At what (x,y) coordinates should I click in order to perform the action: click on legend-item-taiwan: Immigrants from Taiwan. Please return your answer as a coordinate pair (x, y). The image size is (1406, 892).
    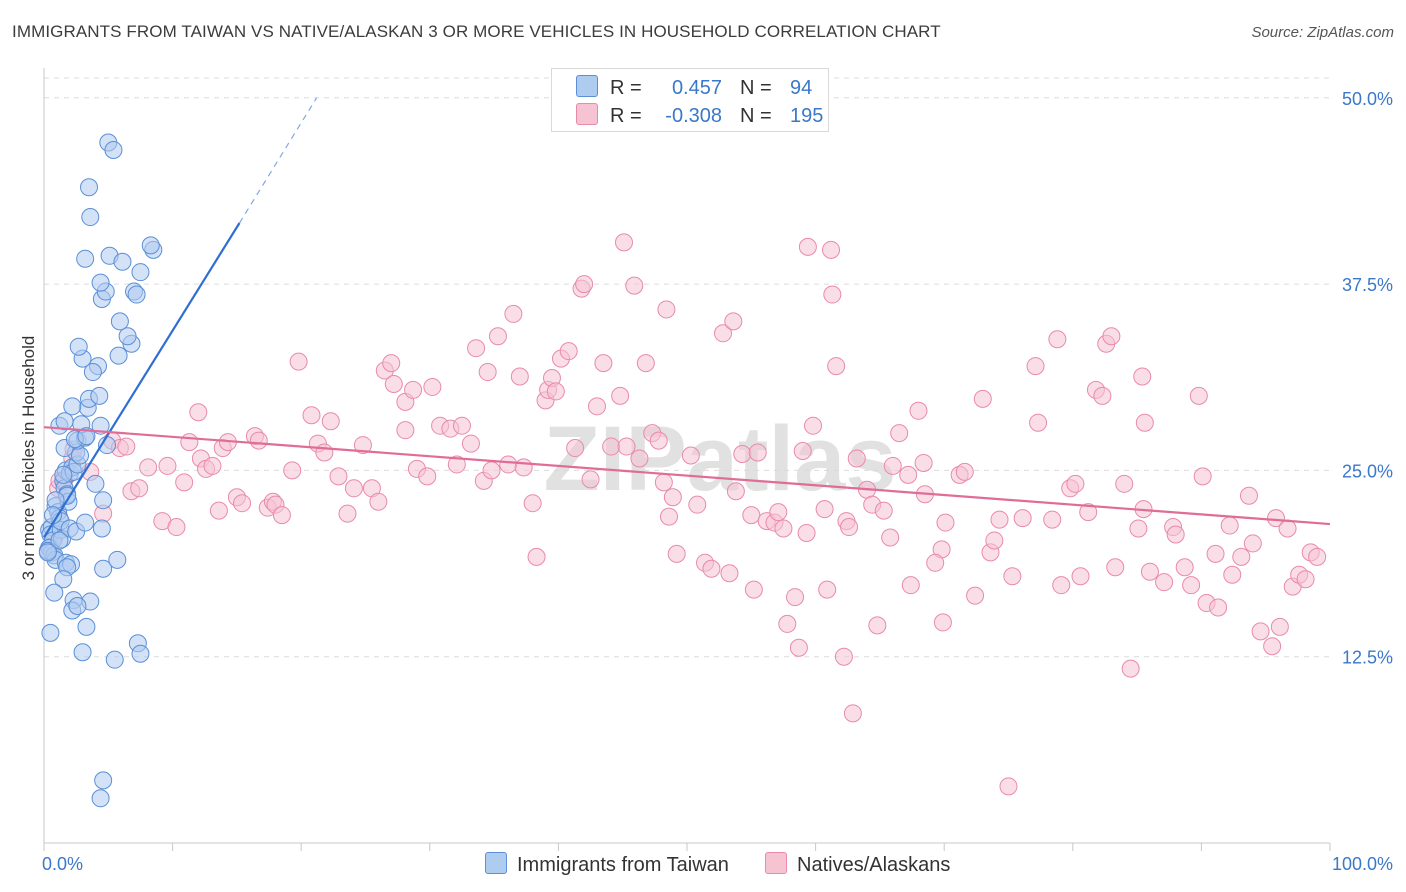
    Looking at the image, I should click on (607, 864).